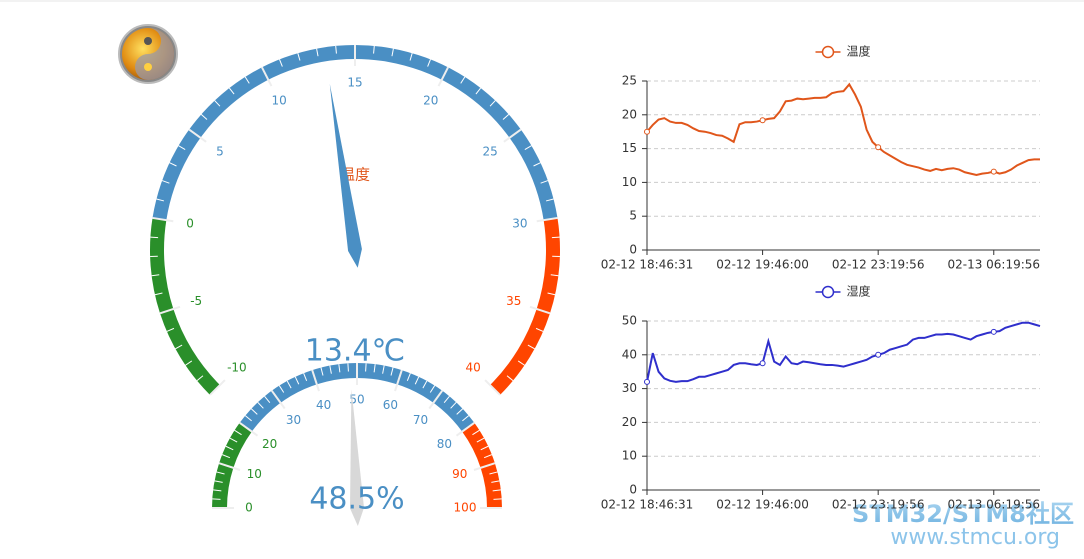 This screenshot has height=559, width=1084. I want to click on gauge-tick-label: 60, so click(390, 405).